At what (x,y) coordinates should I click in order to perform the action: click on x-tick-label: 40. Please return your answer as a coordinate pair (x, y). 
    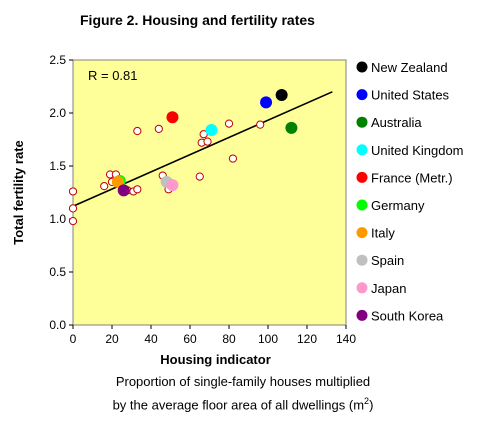
    Looking at the image, I should click on (151, 339).